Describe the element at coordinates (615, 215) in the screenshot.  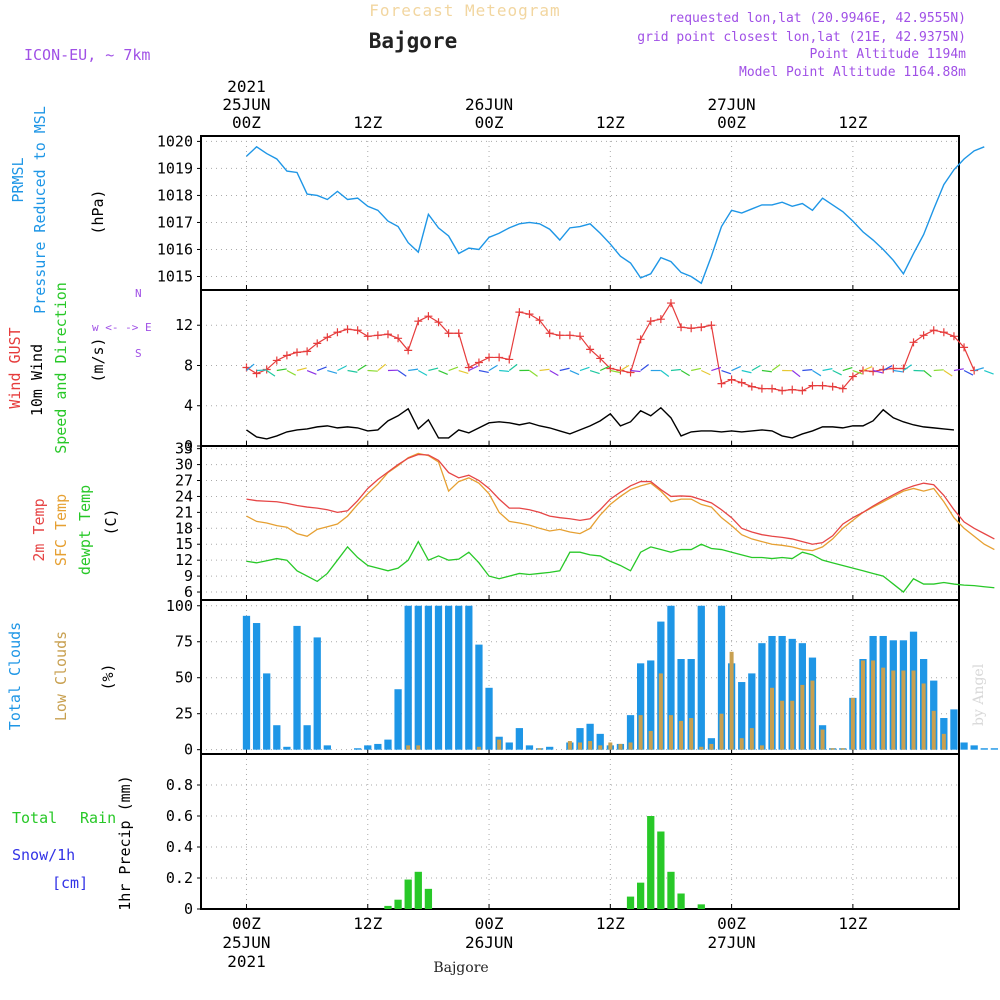
I see `pressure-line` at that location.